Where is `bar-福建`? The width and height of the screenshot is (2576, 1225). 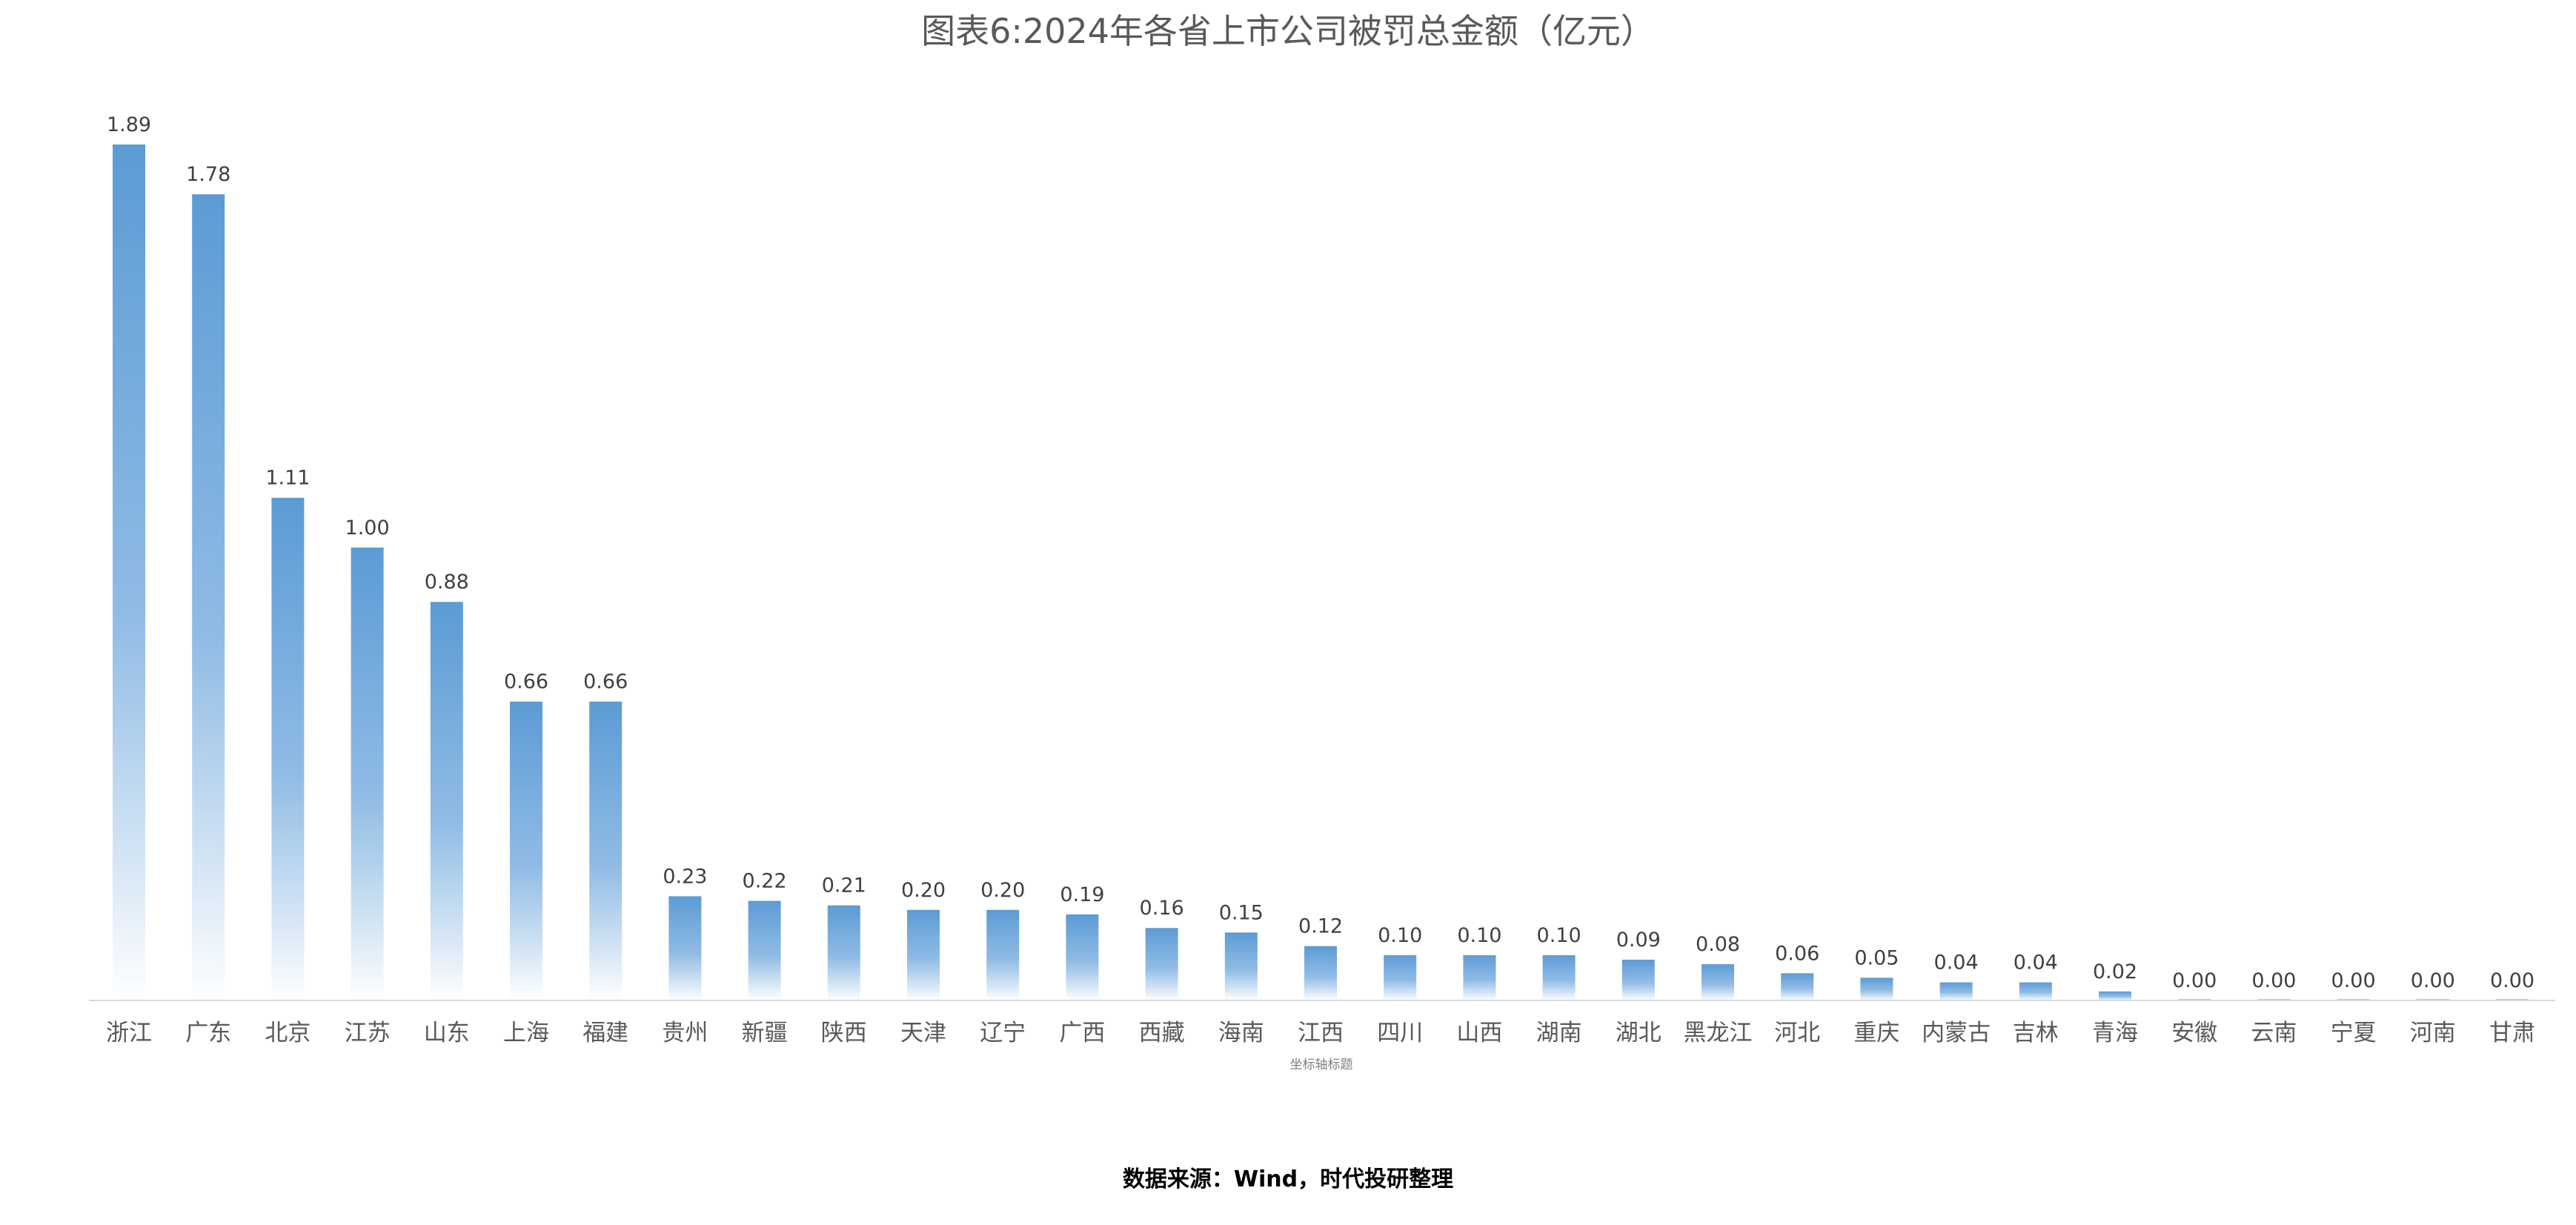
bar-福建 is located at coordinates (606, 850).